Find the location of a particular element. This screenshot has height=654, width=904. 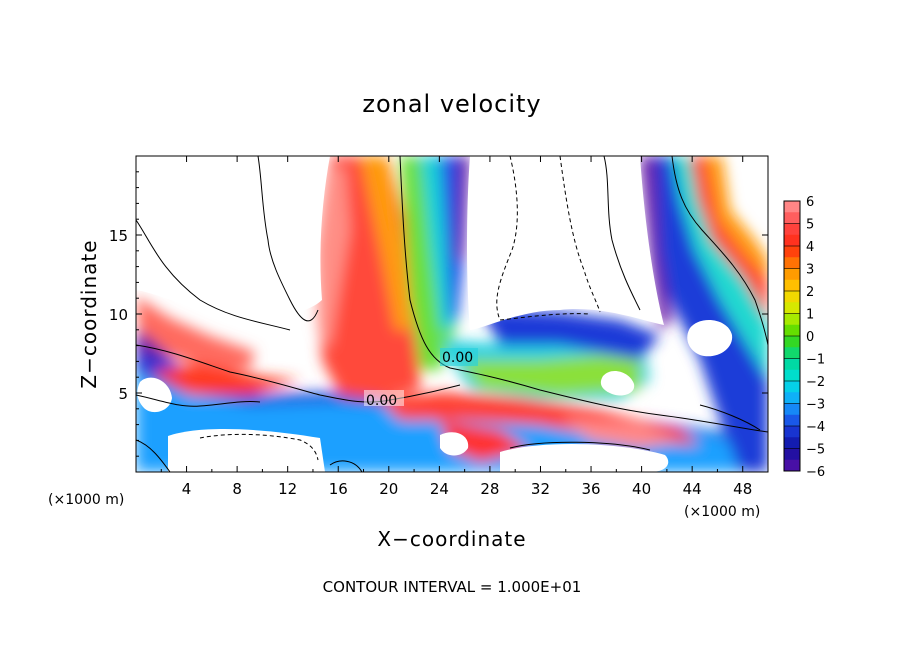

colorbar-label: −1 is located at coordinates (815, 360).